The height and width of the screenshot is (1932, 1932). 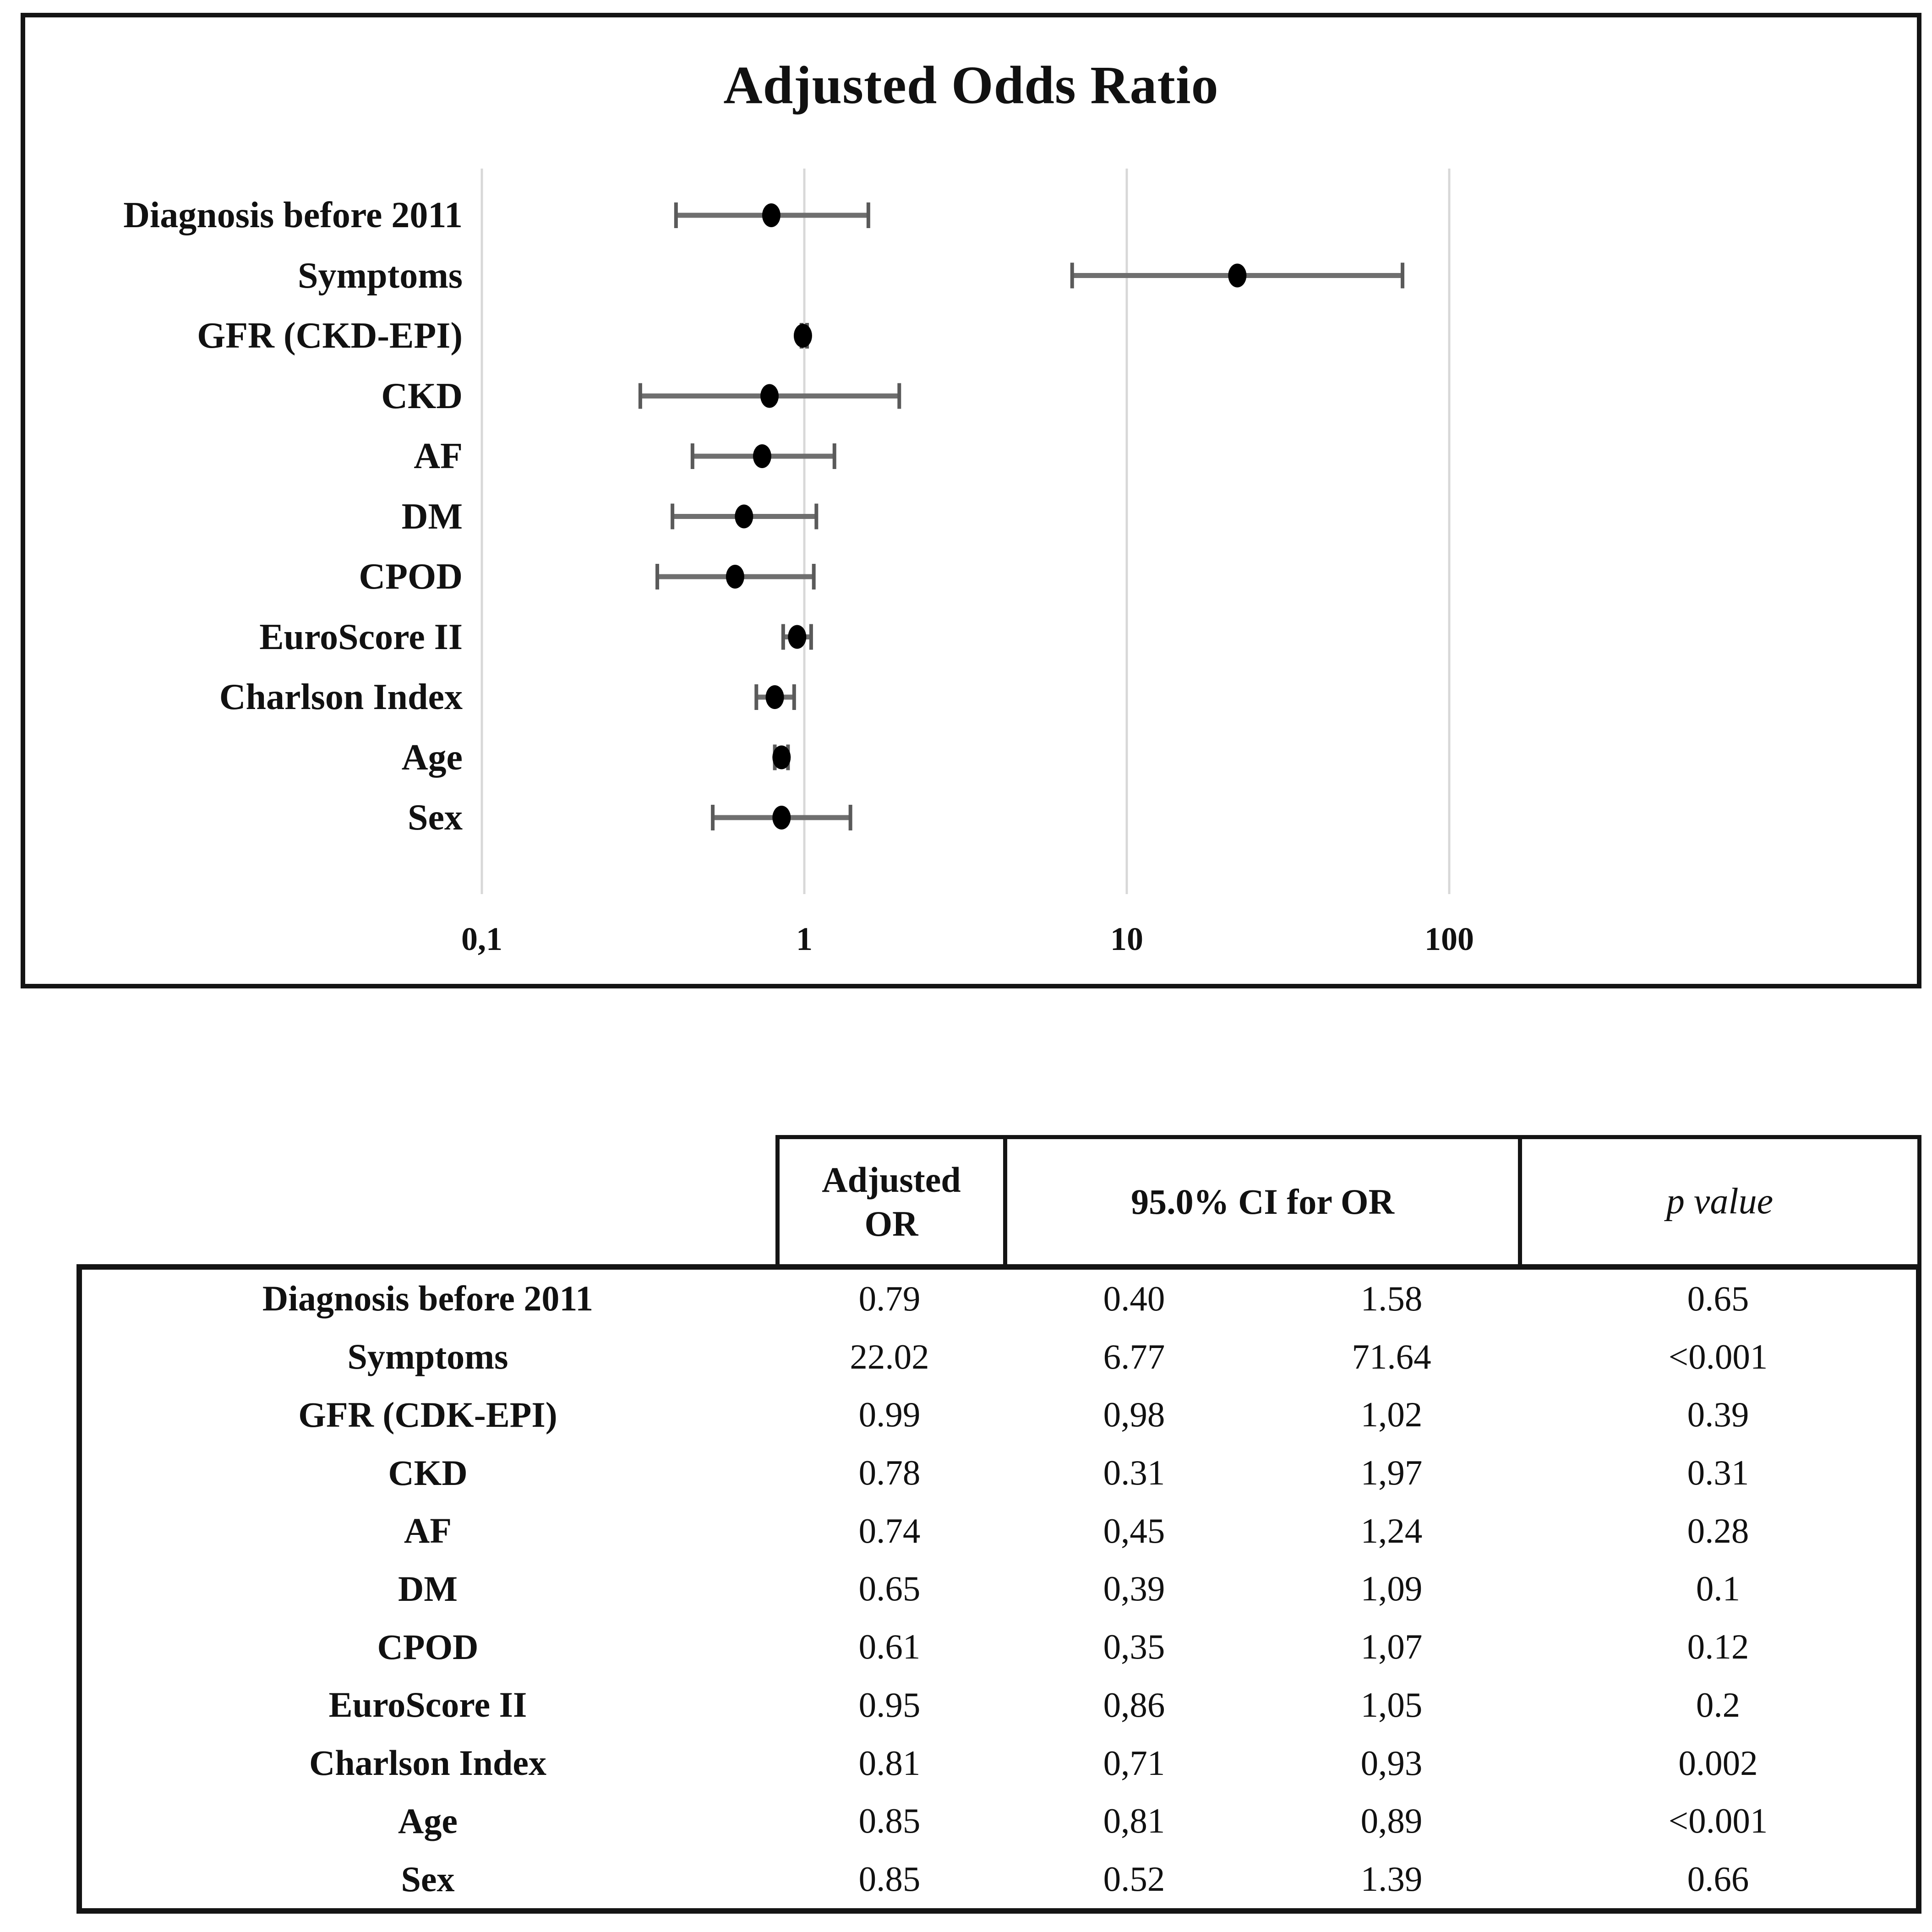 What do you see at coordinates (890, 1705) in the screenshot?
I see `table-cell-or: 0.95` at bounding box center [890, 1705].